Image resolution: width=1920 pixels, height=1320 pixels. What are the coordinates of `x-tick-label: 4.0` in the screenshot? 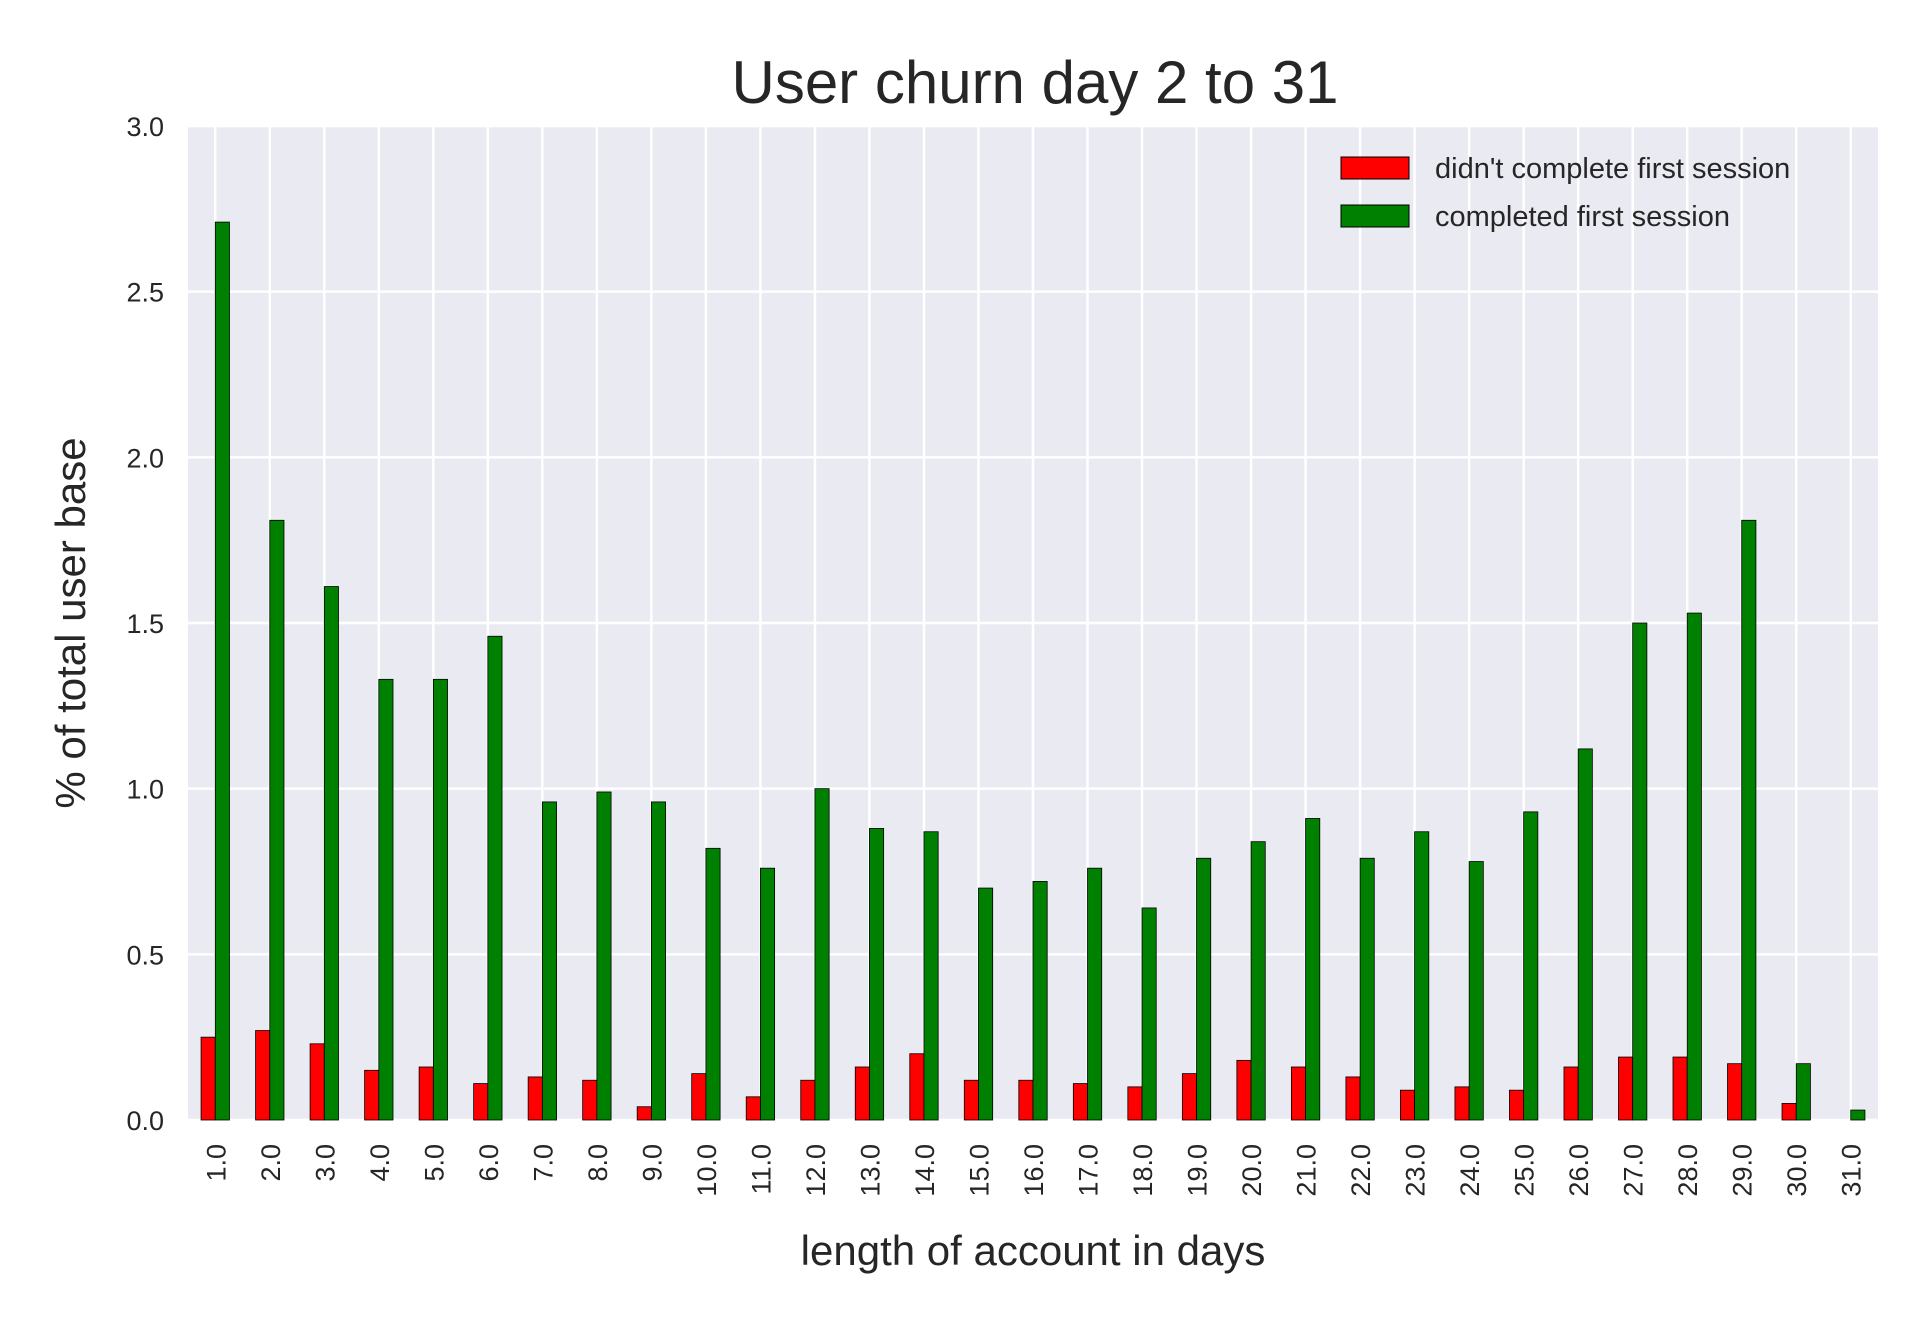 It's located at (380, 1163).